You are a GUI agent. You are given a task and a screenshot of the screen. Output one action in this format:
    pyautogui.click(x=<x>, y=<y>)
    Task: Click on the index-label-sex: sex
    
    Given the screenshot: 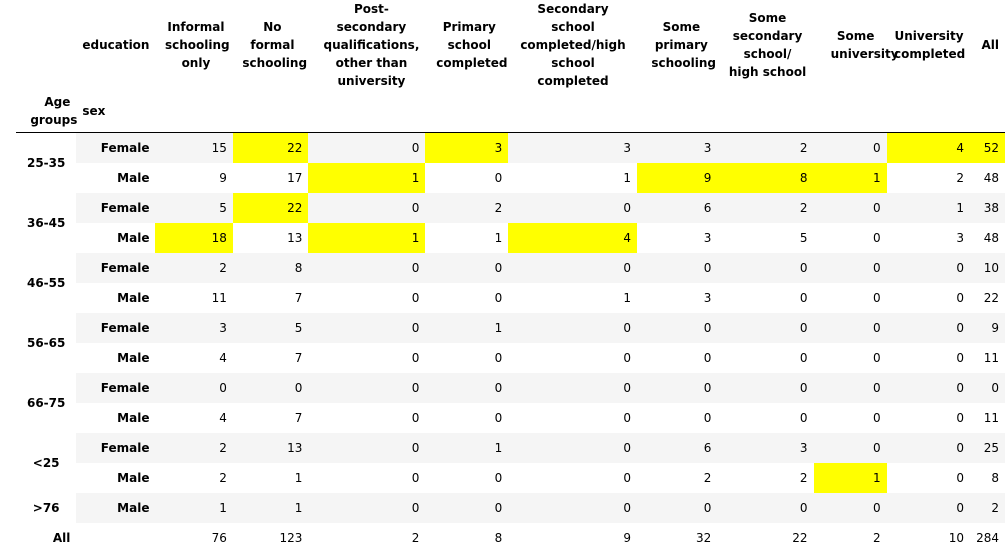 What is the action you would take?
    pyautogui.click(x=94, y=111)
    